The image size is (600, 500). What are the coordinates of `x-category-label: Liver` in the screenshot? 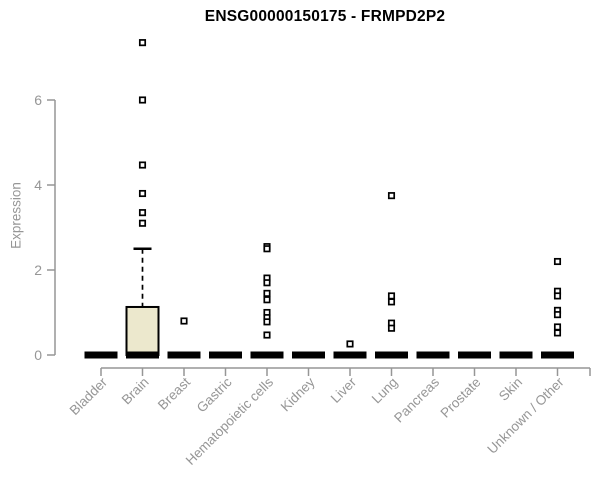 It's located at (344, 390).